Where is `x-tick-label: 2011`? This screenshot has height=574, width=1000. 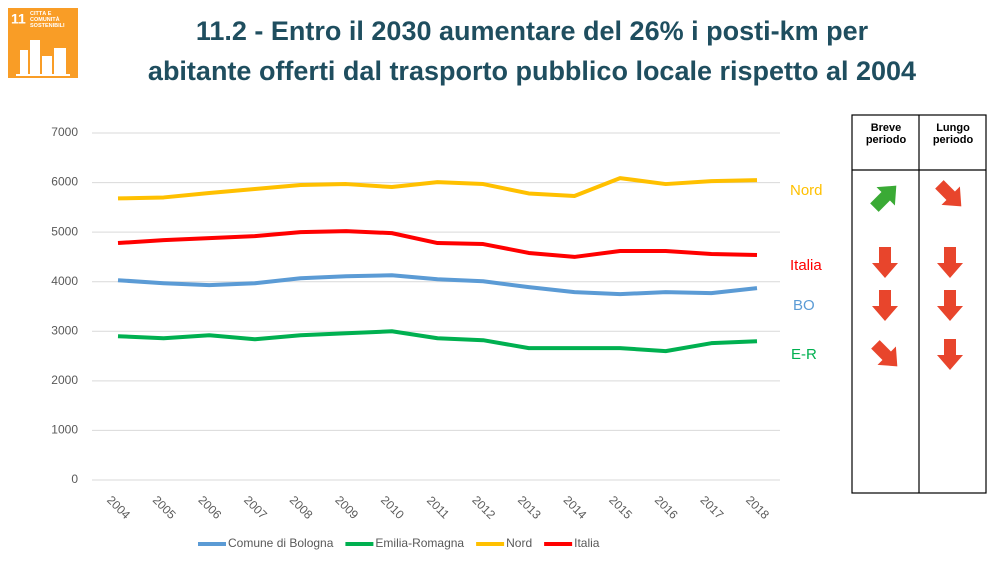 x-tick-label: 2011 is located at coordinates (438, 507).